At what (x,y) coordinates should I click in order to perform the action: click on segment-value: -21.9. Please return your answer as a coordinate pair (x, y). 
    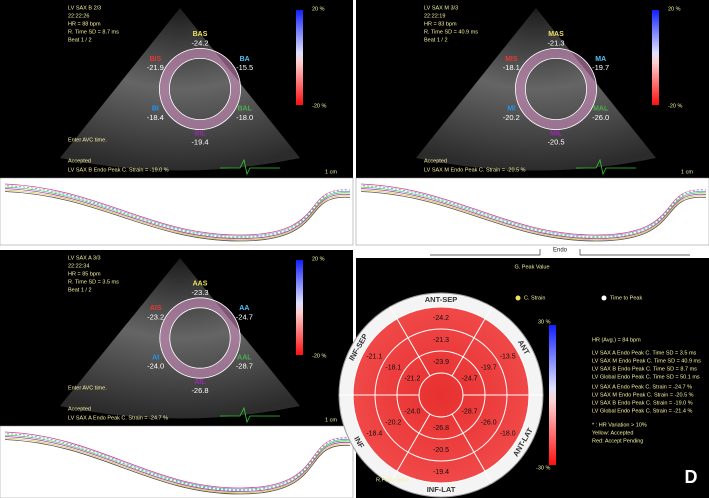
    Looking at the image, I should click on (155, 67).